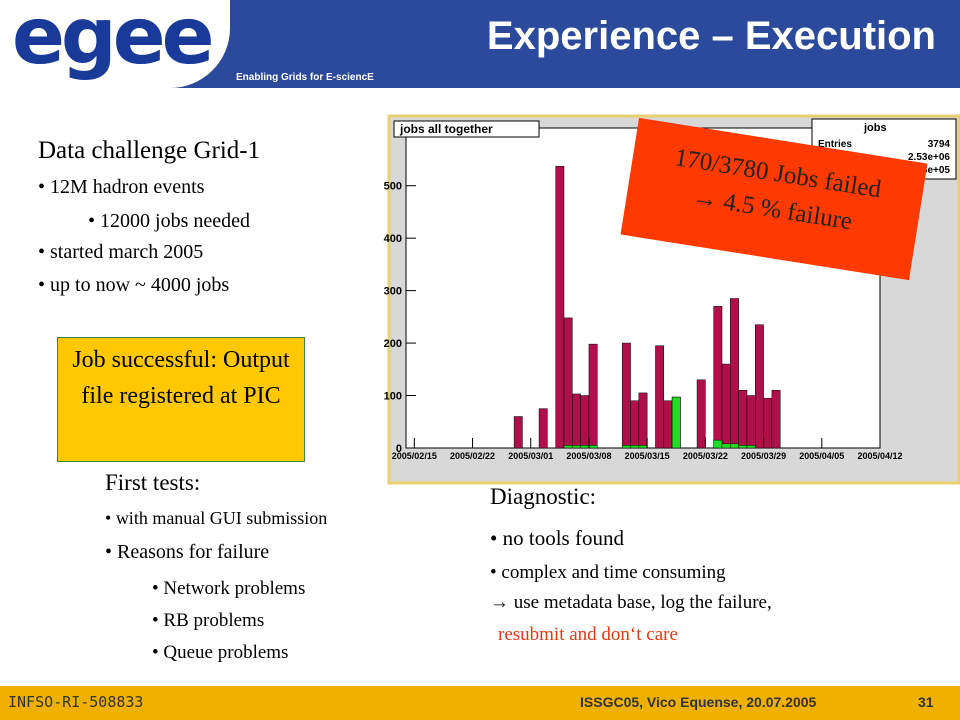 This screenshot has height=720, width=960. Describe the element at coordinates (399, 449) in the screenshot. I see `y-tick-label: 0` at that location.